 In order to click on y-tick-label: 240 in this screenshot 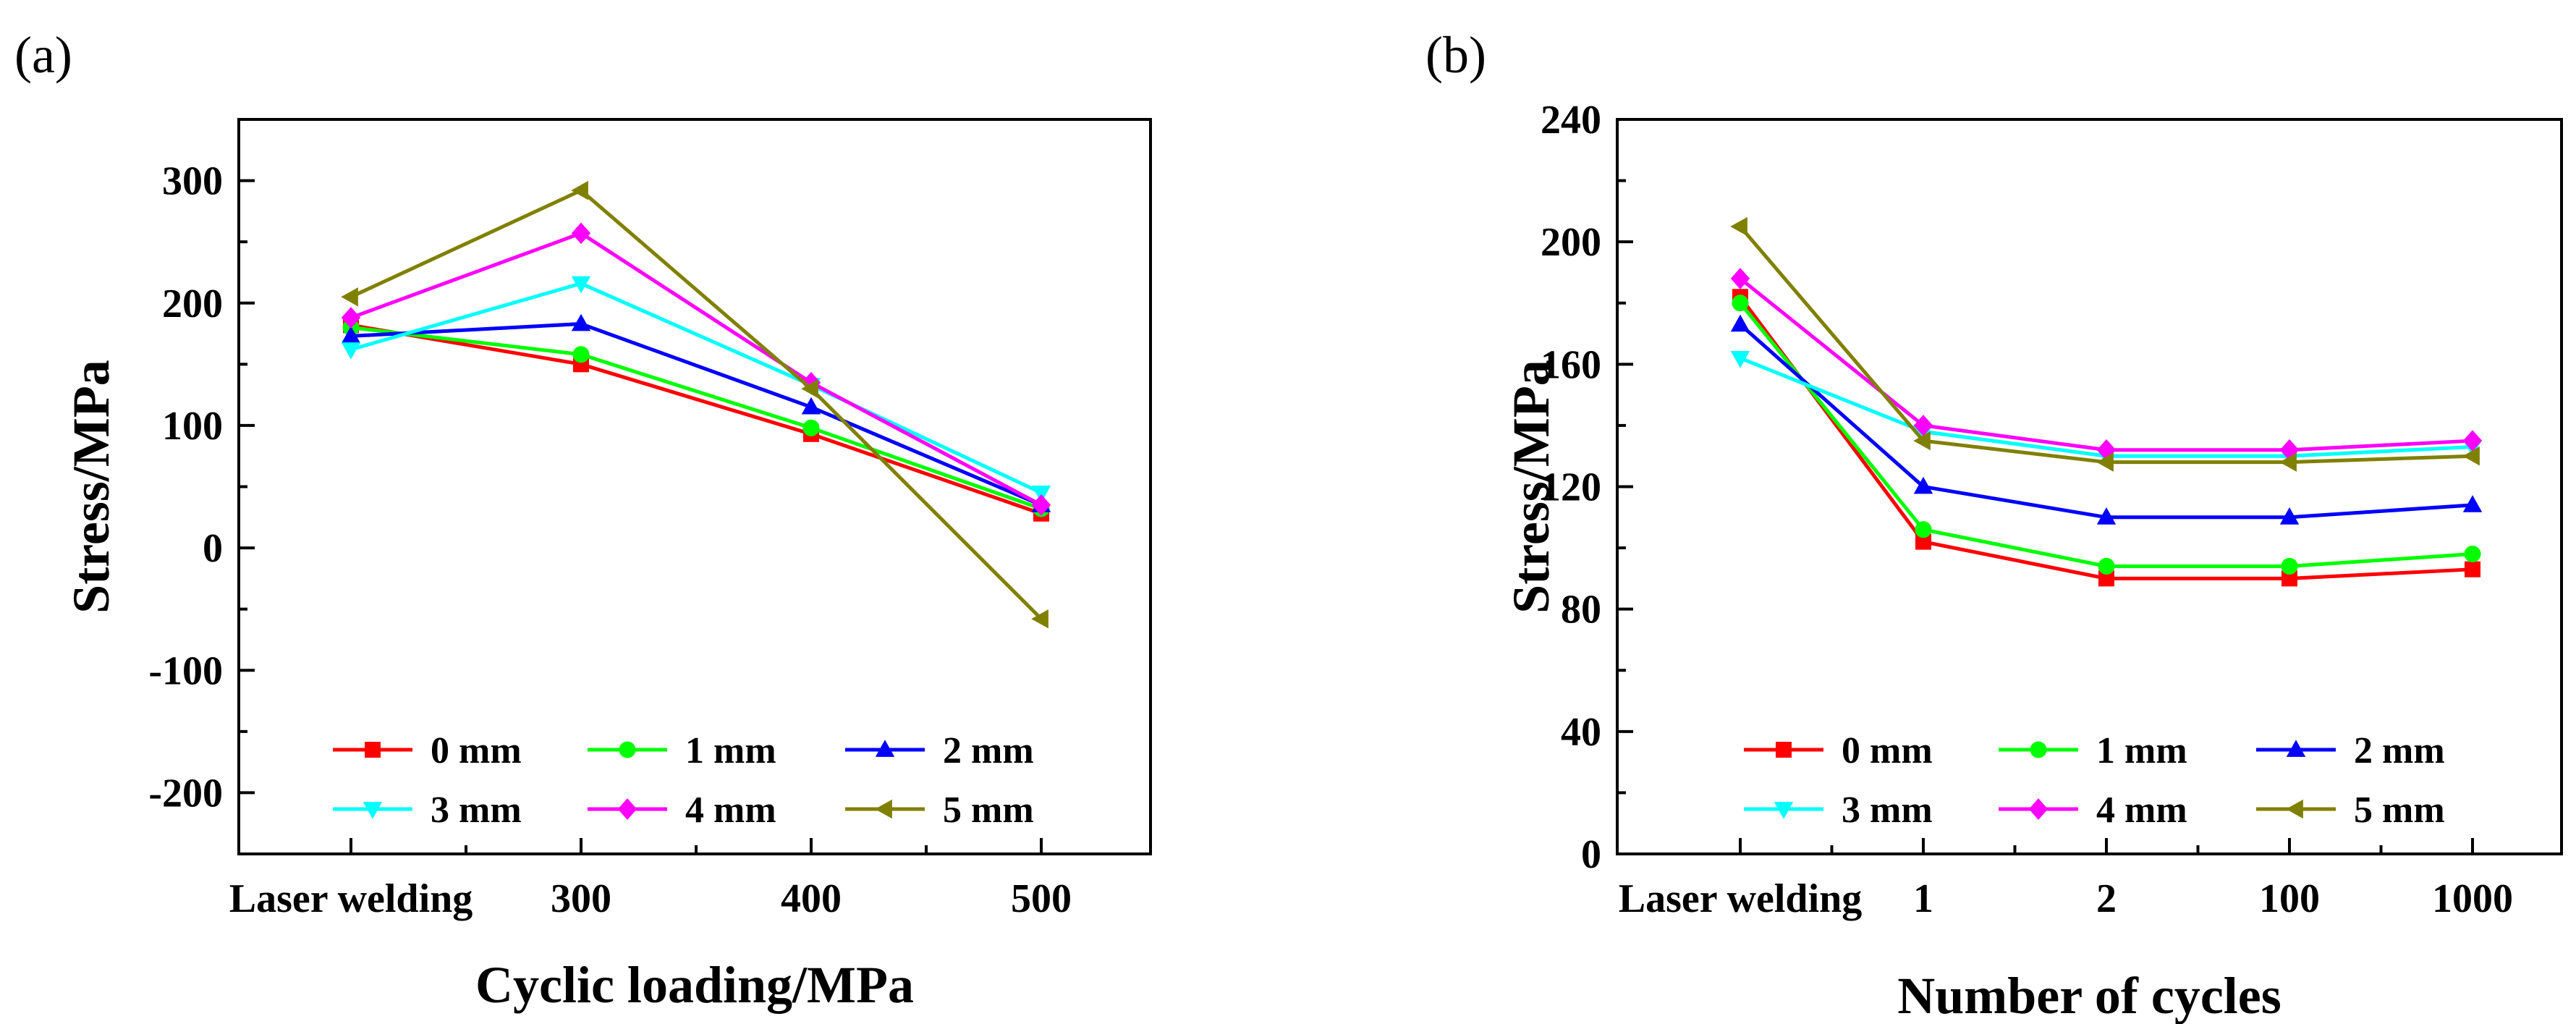, I will do `click(1571, 120)`.